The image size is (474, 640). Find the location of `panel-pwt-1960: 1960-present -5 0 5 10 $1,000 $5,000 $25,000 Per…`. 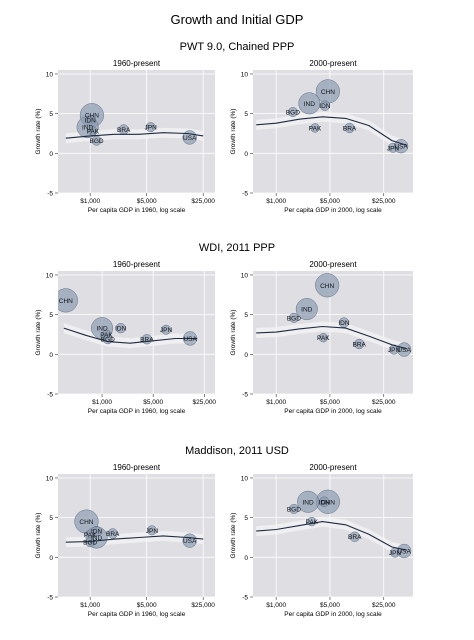

panel-pwt-1960: 1960-present -5 0 5 10 $1,000 $5,000 $25,000 Per… is located at coordinates (125, 136).